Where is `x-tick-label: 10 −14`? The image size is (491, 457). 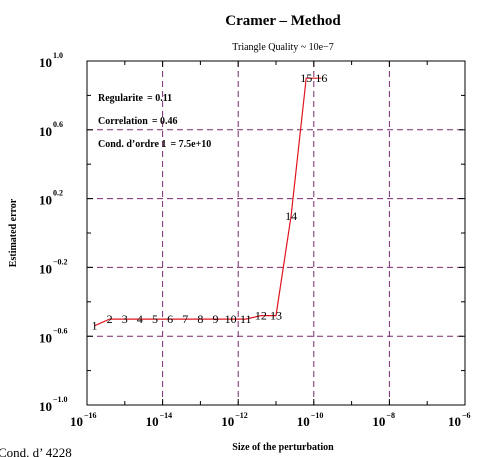
x-tick-label: 10 −14 is located at coordinates (159, 420).